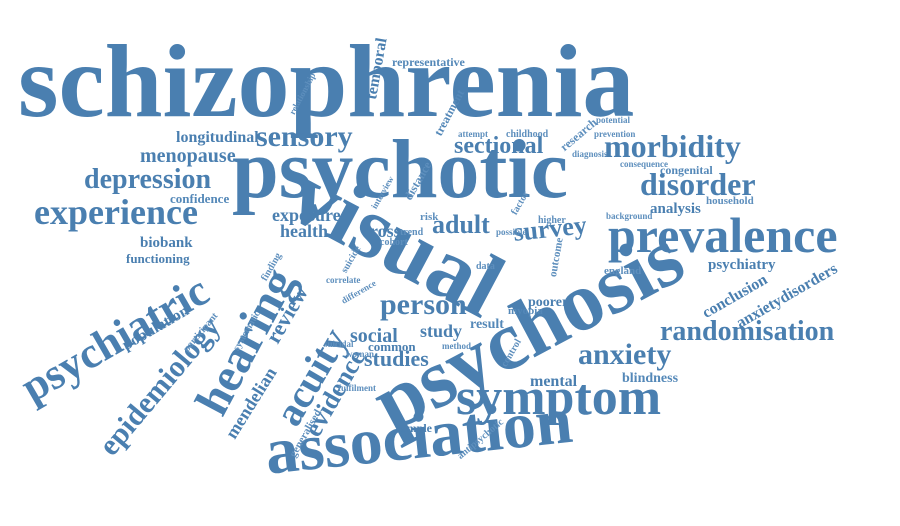 The image size is (900, 526). What do you see at coordinates (554, 381) in the screenshot?
I see `word: mental` at bounding box center [554, 381].